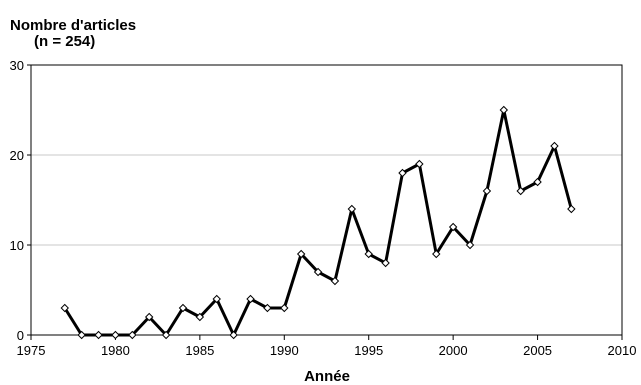 The height and width of the screenshot is (385, 641). Describe the element at coordinates (20, 335) in the screenshot. I see `y-tick-label: 0` at that location.